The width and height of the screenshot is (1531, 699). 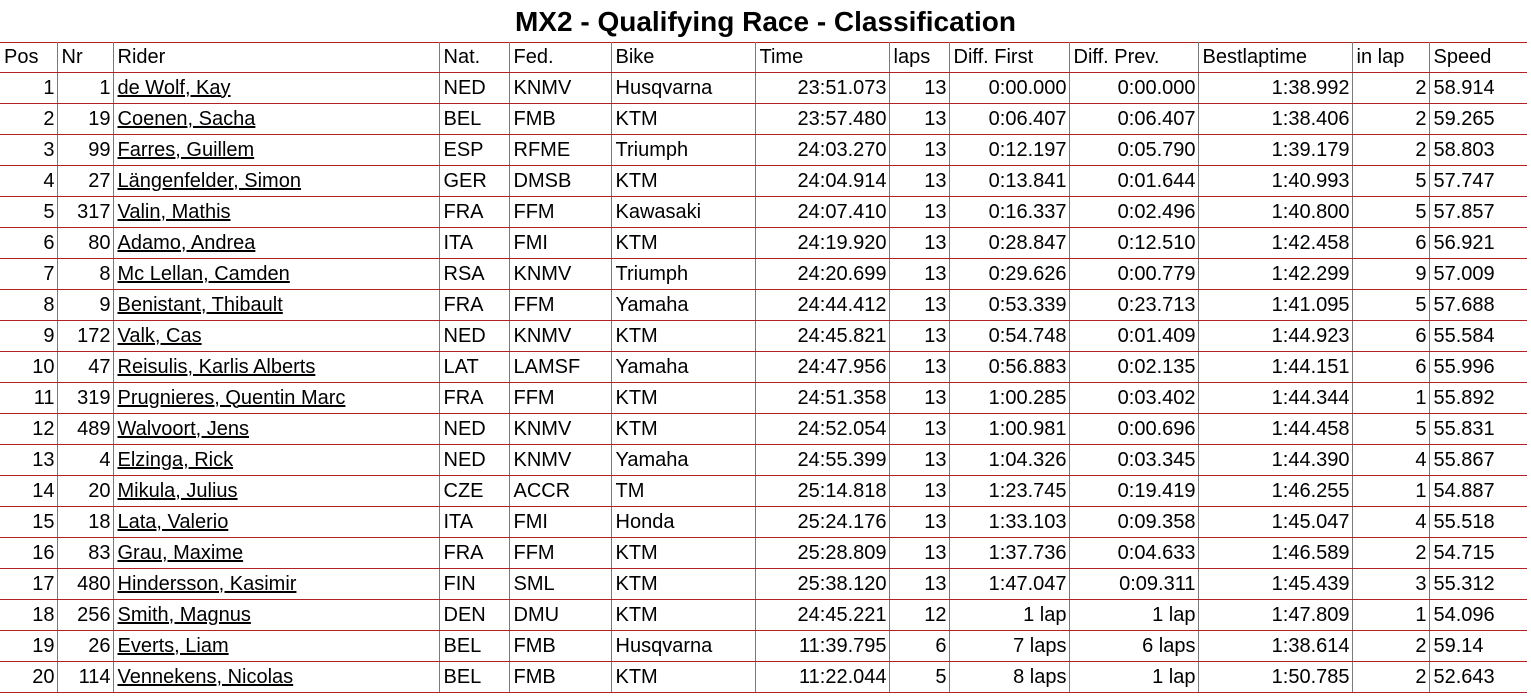 I want to click on rider-link: Everts, Liam, so click(x=173, y=645).